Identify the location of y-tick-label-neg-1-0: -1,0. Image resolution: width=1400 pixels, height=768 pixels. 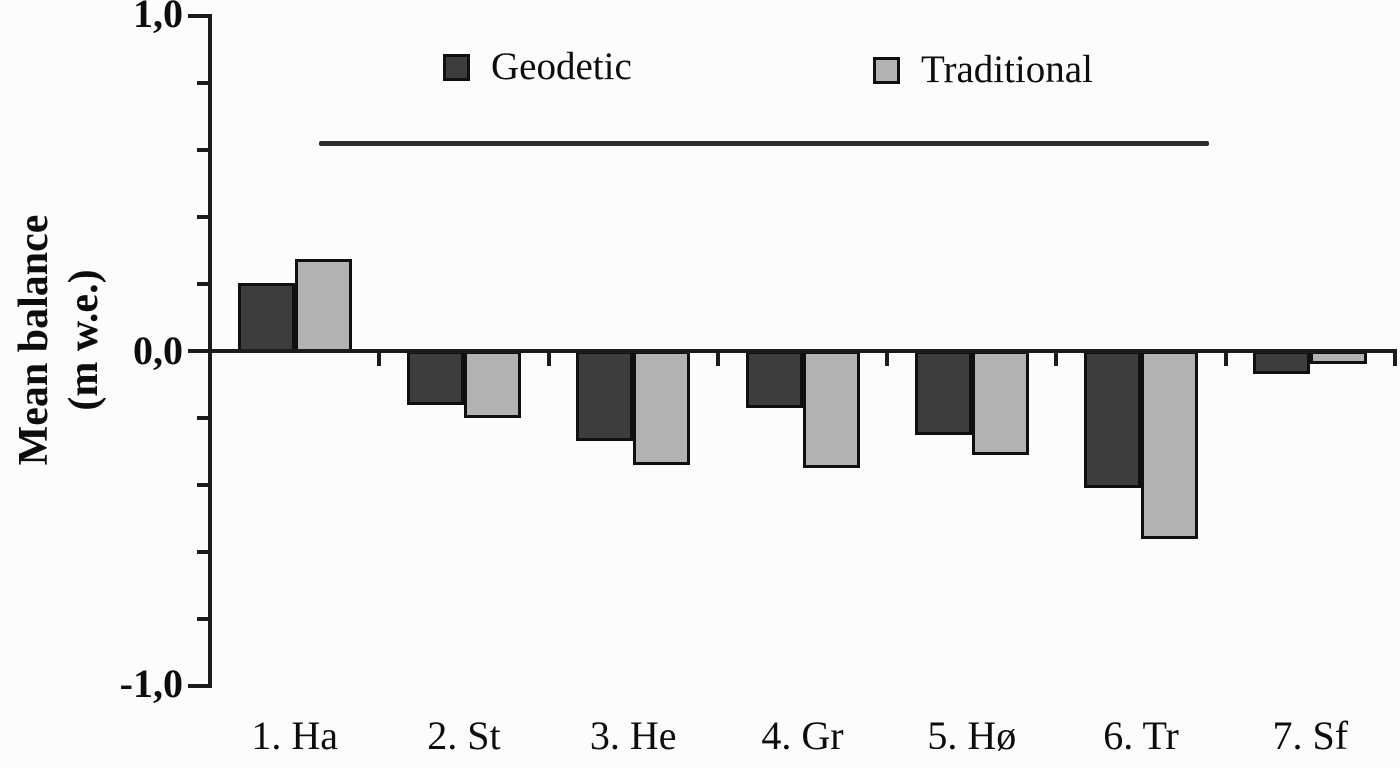
(151, 683).